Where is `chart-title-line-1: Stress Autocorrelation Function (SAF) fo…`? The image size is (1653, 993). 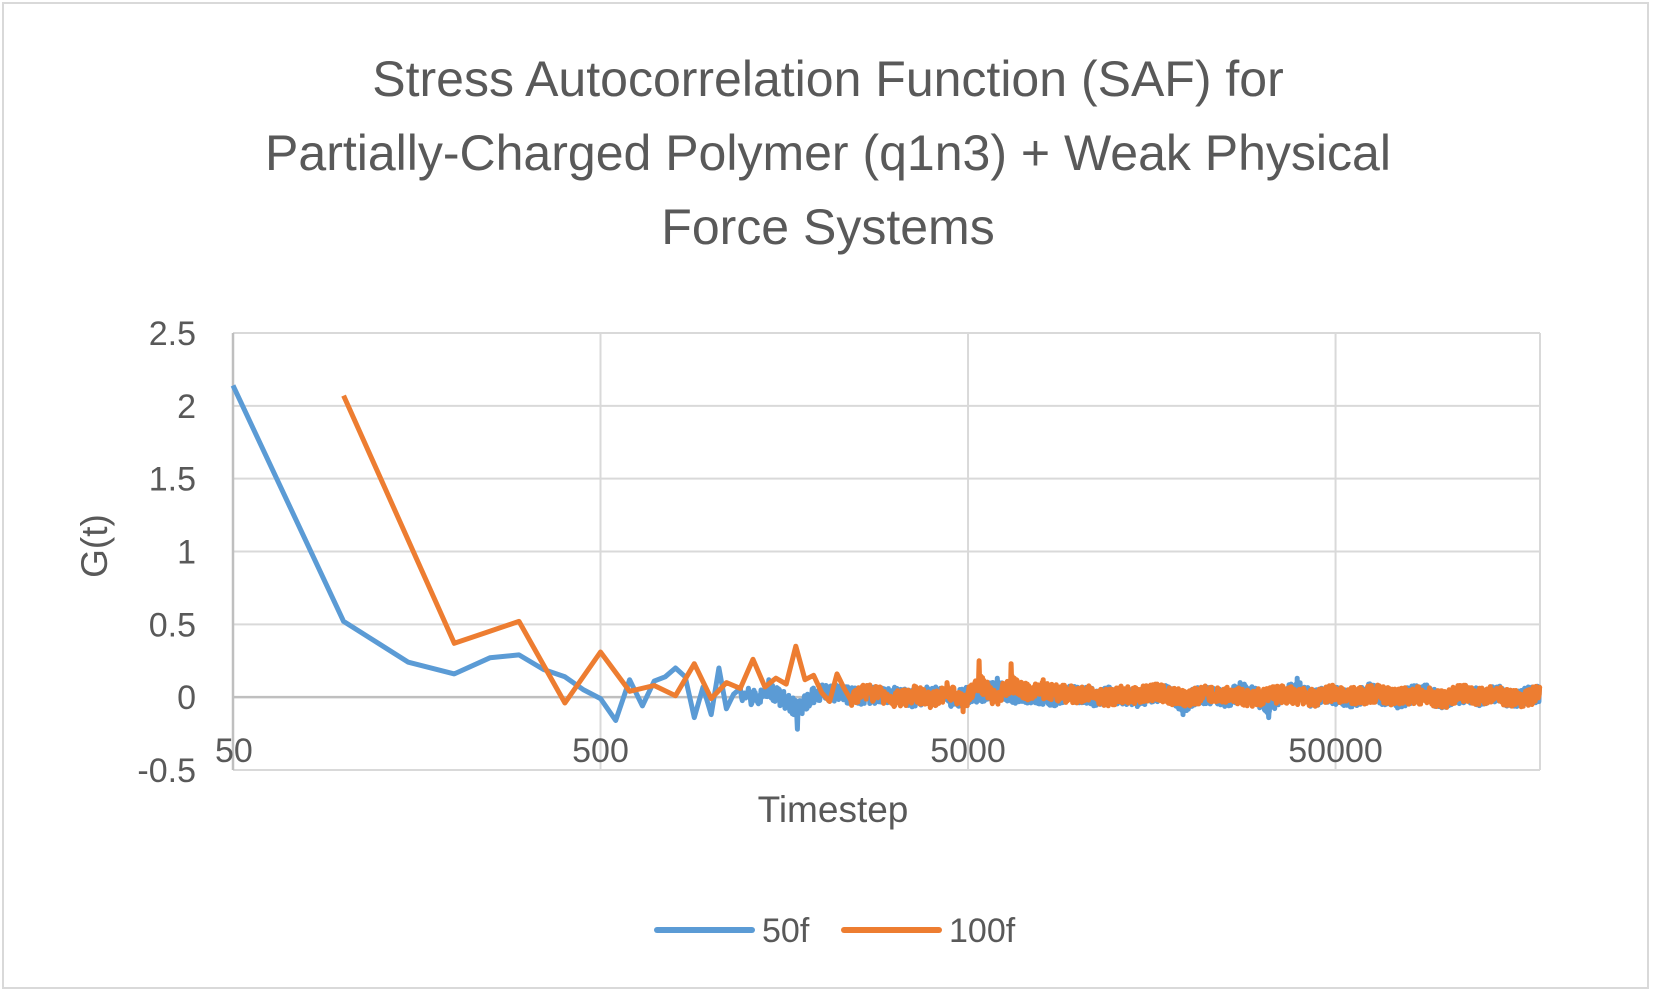
chart-title-line-1: Stress Autocorrelation Function (SAF) fo… is located at coordinates (827, 79).